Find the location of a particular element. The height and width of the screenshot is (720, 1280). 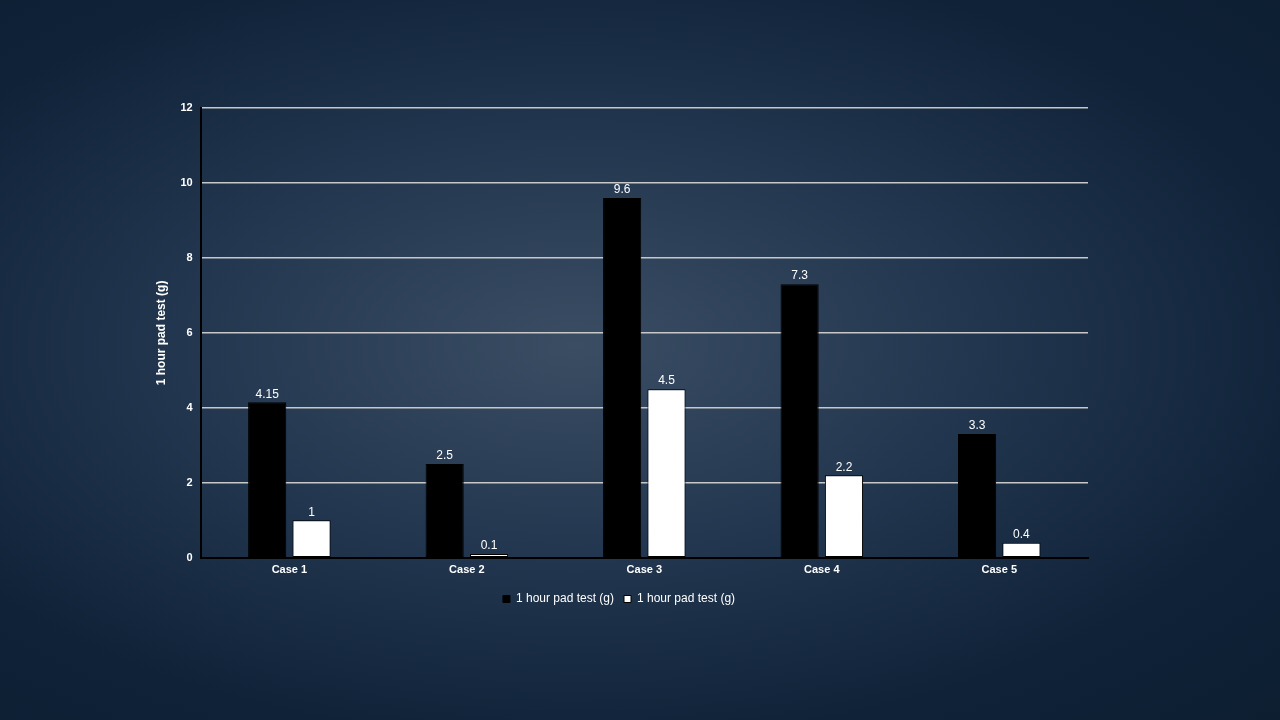

y-tick-label: 10 is located at coordinates (186, 182).